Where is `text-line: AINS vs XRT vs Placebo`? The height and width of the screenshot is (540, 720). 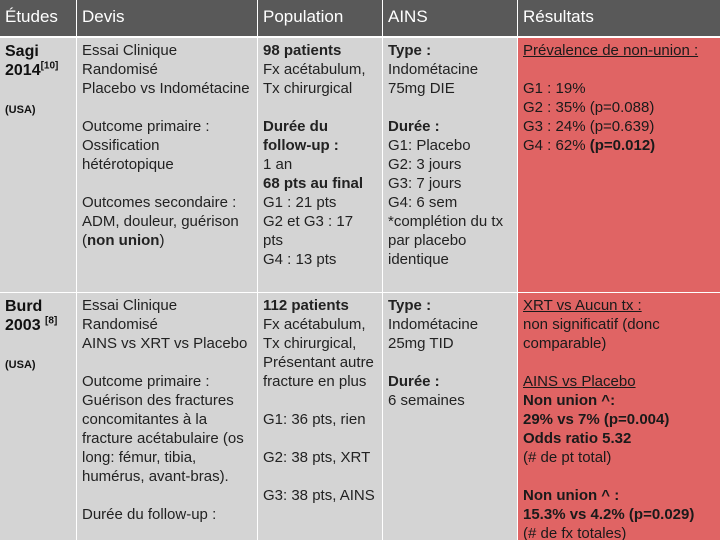
text-line: AINS vs XRT vs Placebo is located at coordinates (165, 343).